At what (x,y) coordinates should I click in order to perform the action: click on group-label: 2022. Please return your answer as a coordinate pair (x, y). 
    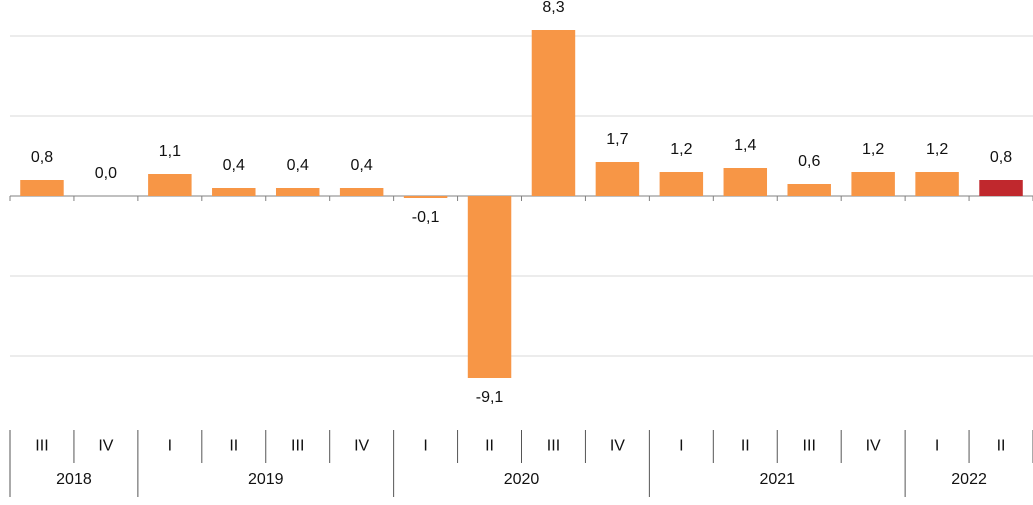
    Looking at the image, I should click on (969, 479).